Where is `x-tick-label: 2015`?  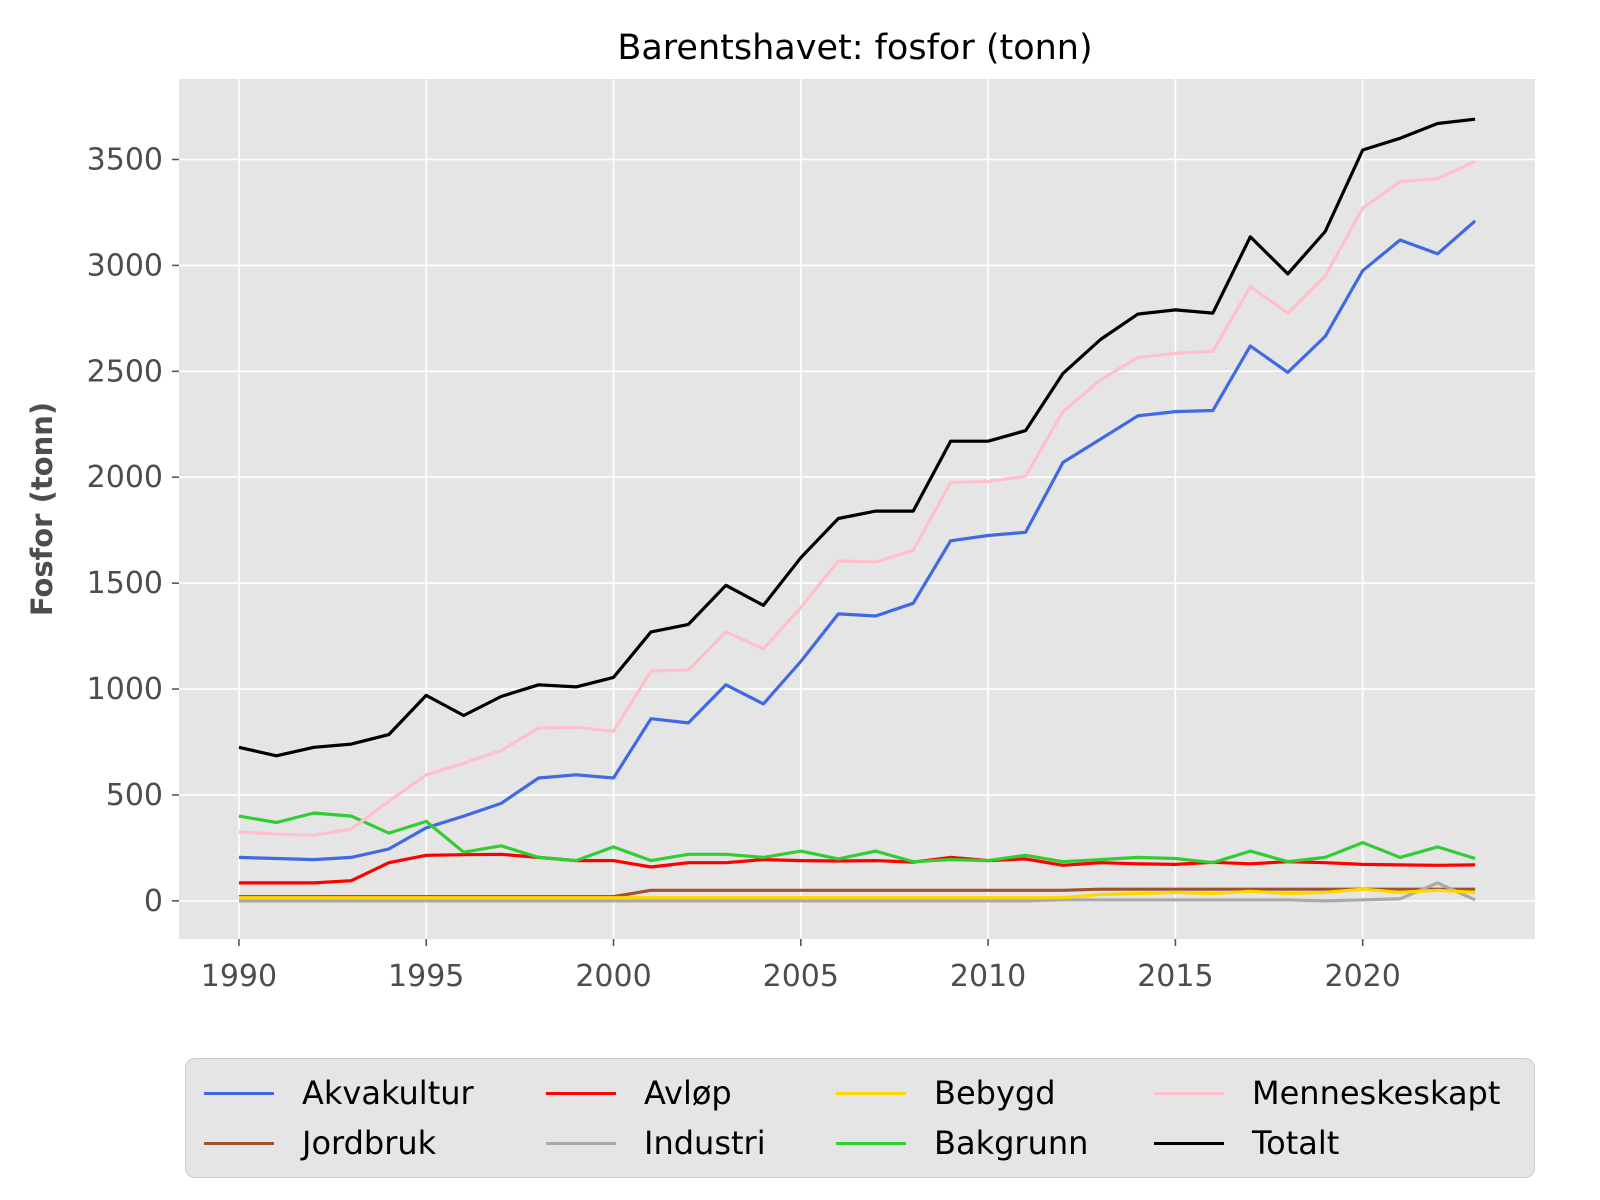
x-tick-label: 2015 is located at coordinates (1175, 976).